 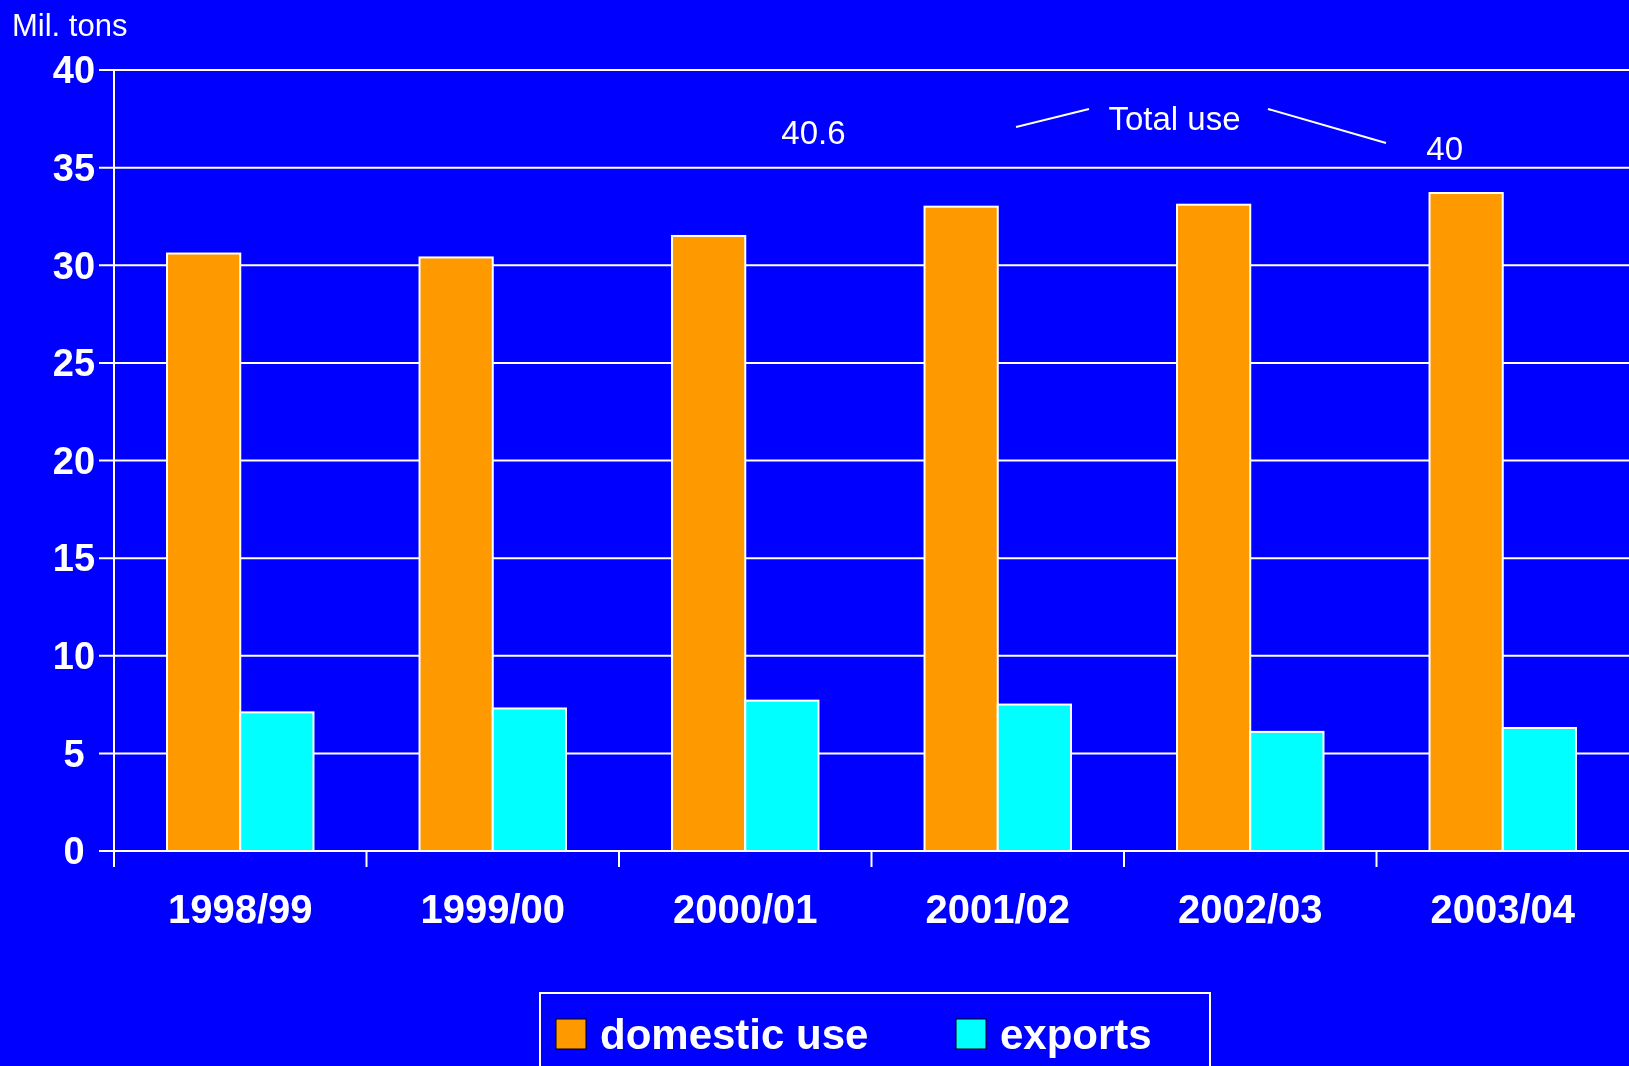 I want to click on y-axis-title: Mil. tons, so click(x=70, y=25).